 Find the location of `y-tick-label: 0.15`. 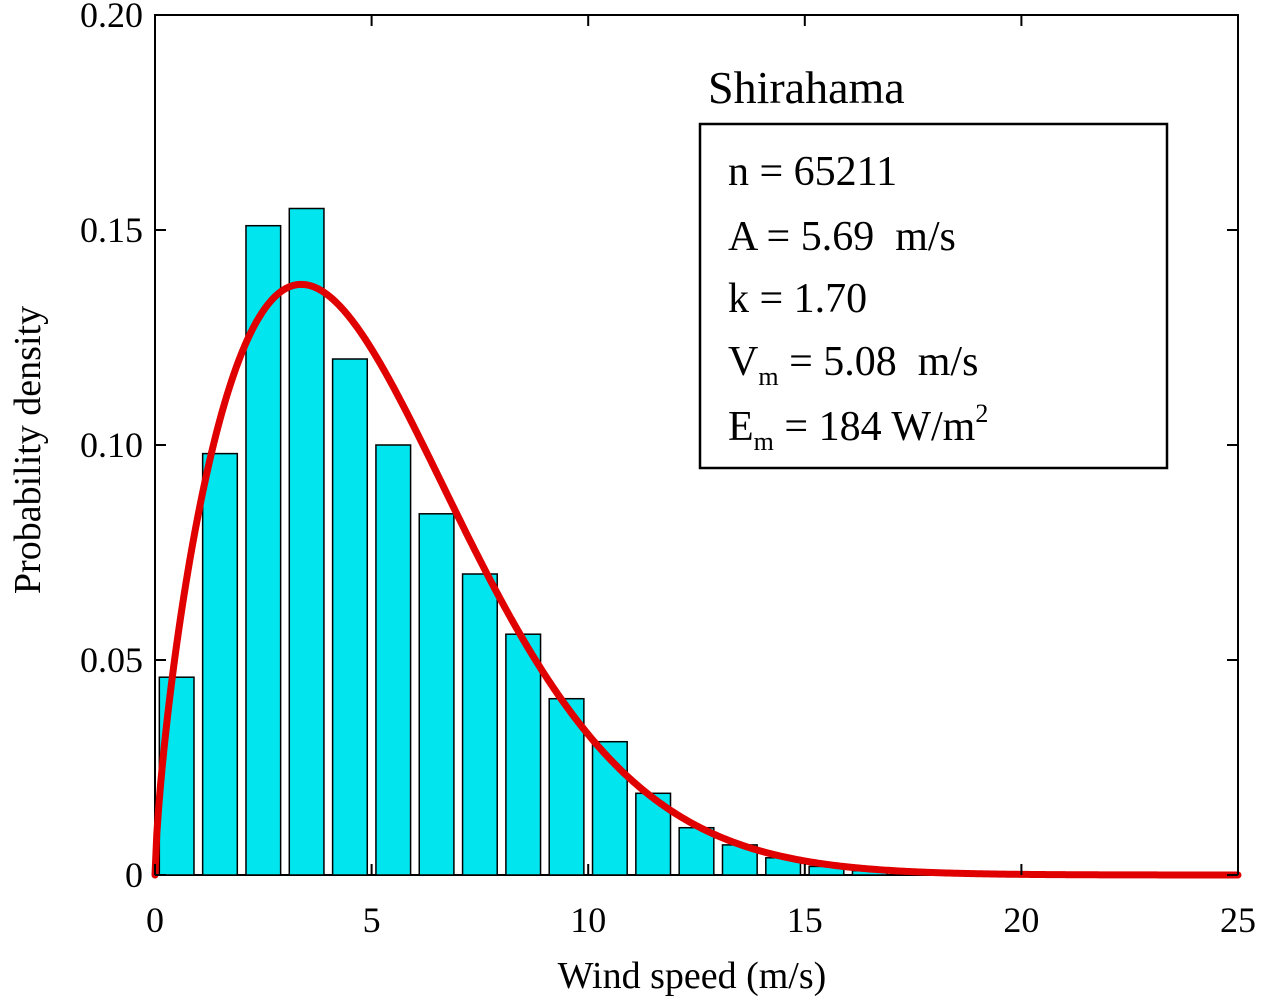

y-tick-label: 0.15 is located at coordinates (111, 230).